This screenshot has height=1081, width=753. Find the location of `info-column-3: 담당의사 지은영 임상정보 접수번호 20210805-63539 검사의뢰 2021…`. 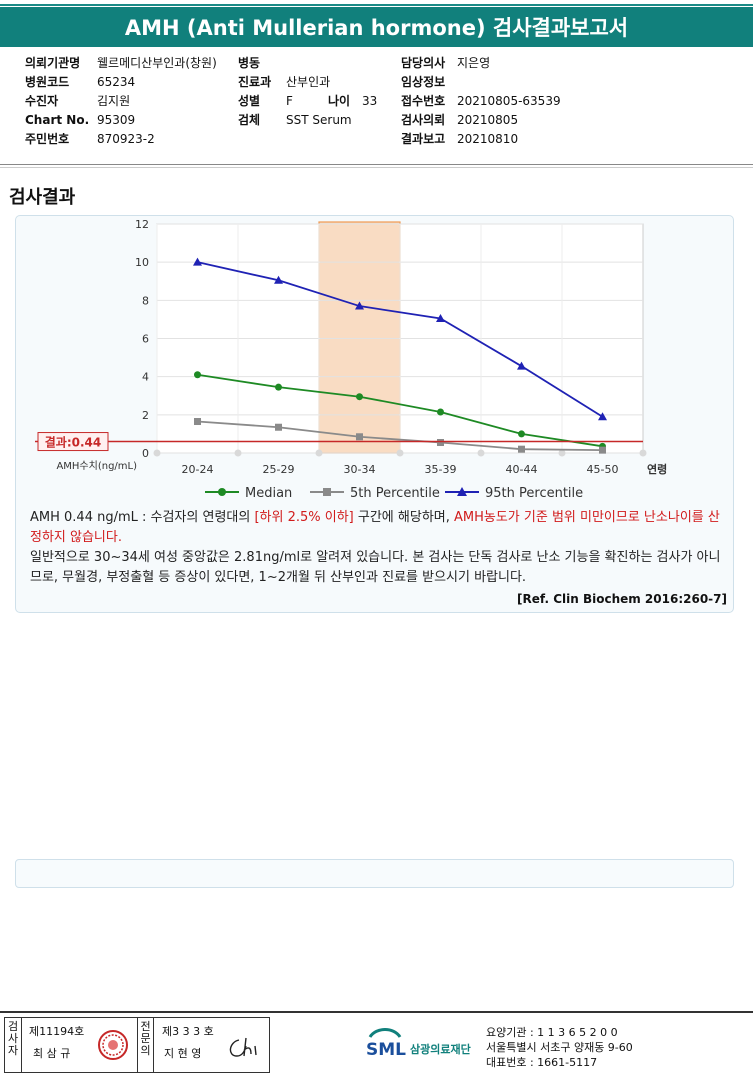

info-column-3: 담당의사 지은영 임상정보 접수번호 20210805-63539 검사의뢰 2021… is located at coordinates (481, 101).